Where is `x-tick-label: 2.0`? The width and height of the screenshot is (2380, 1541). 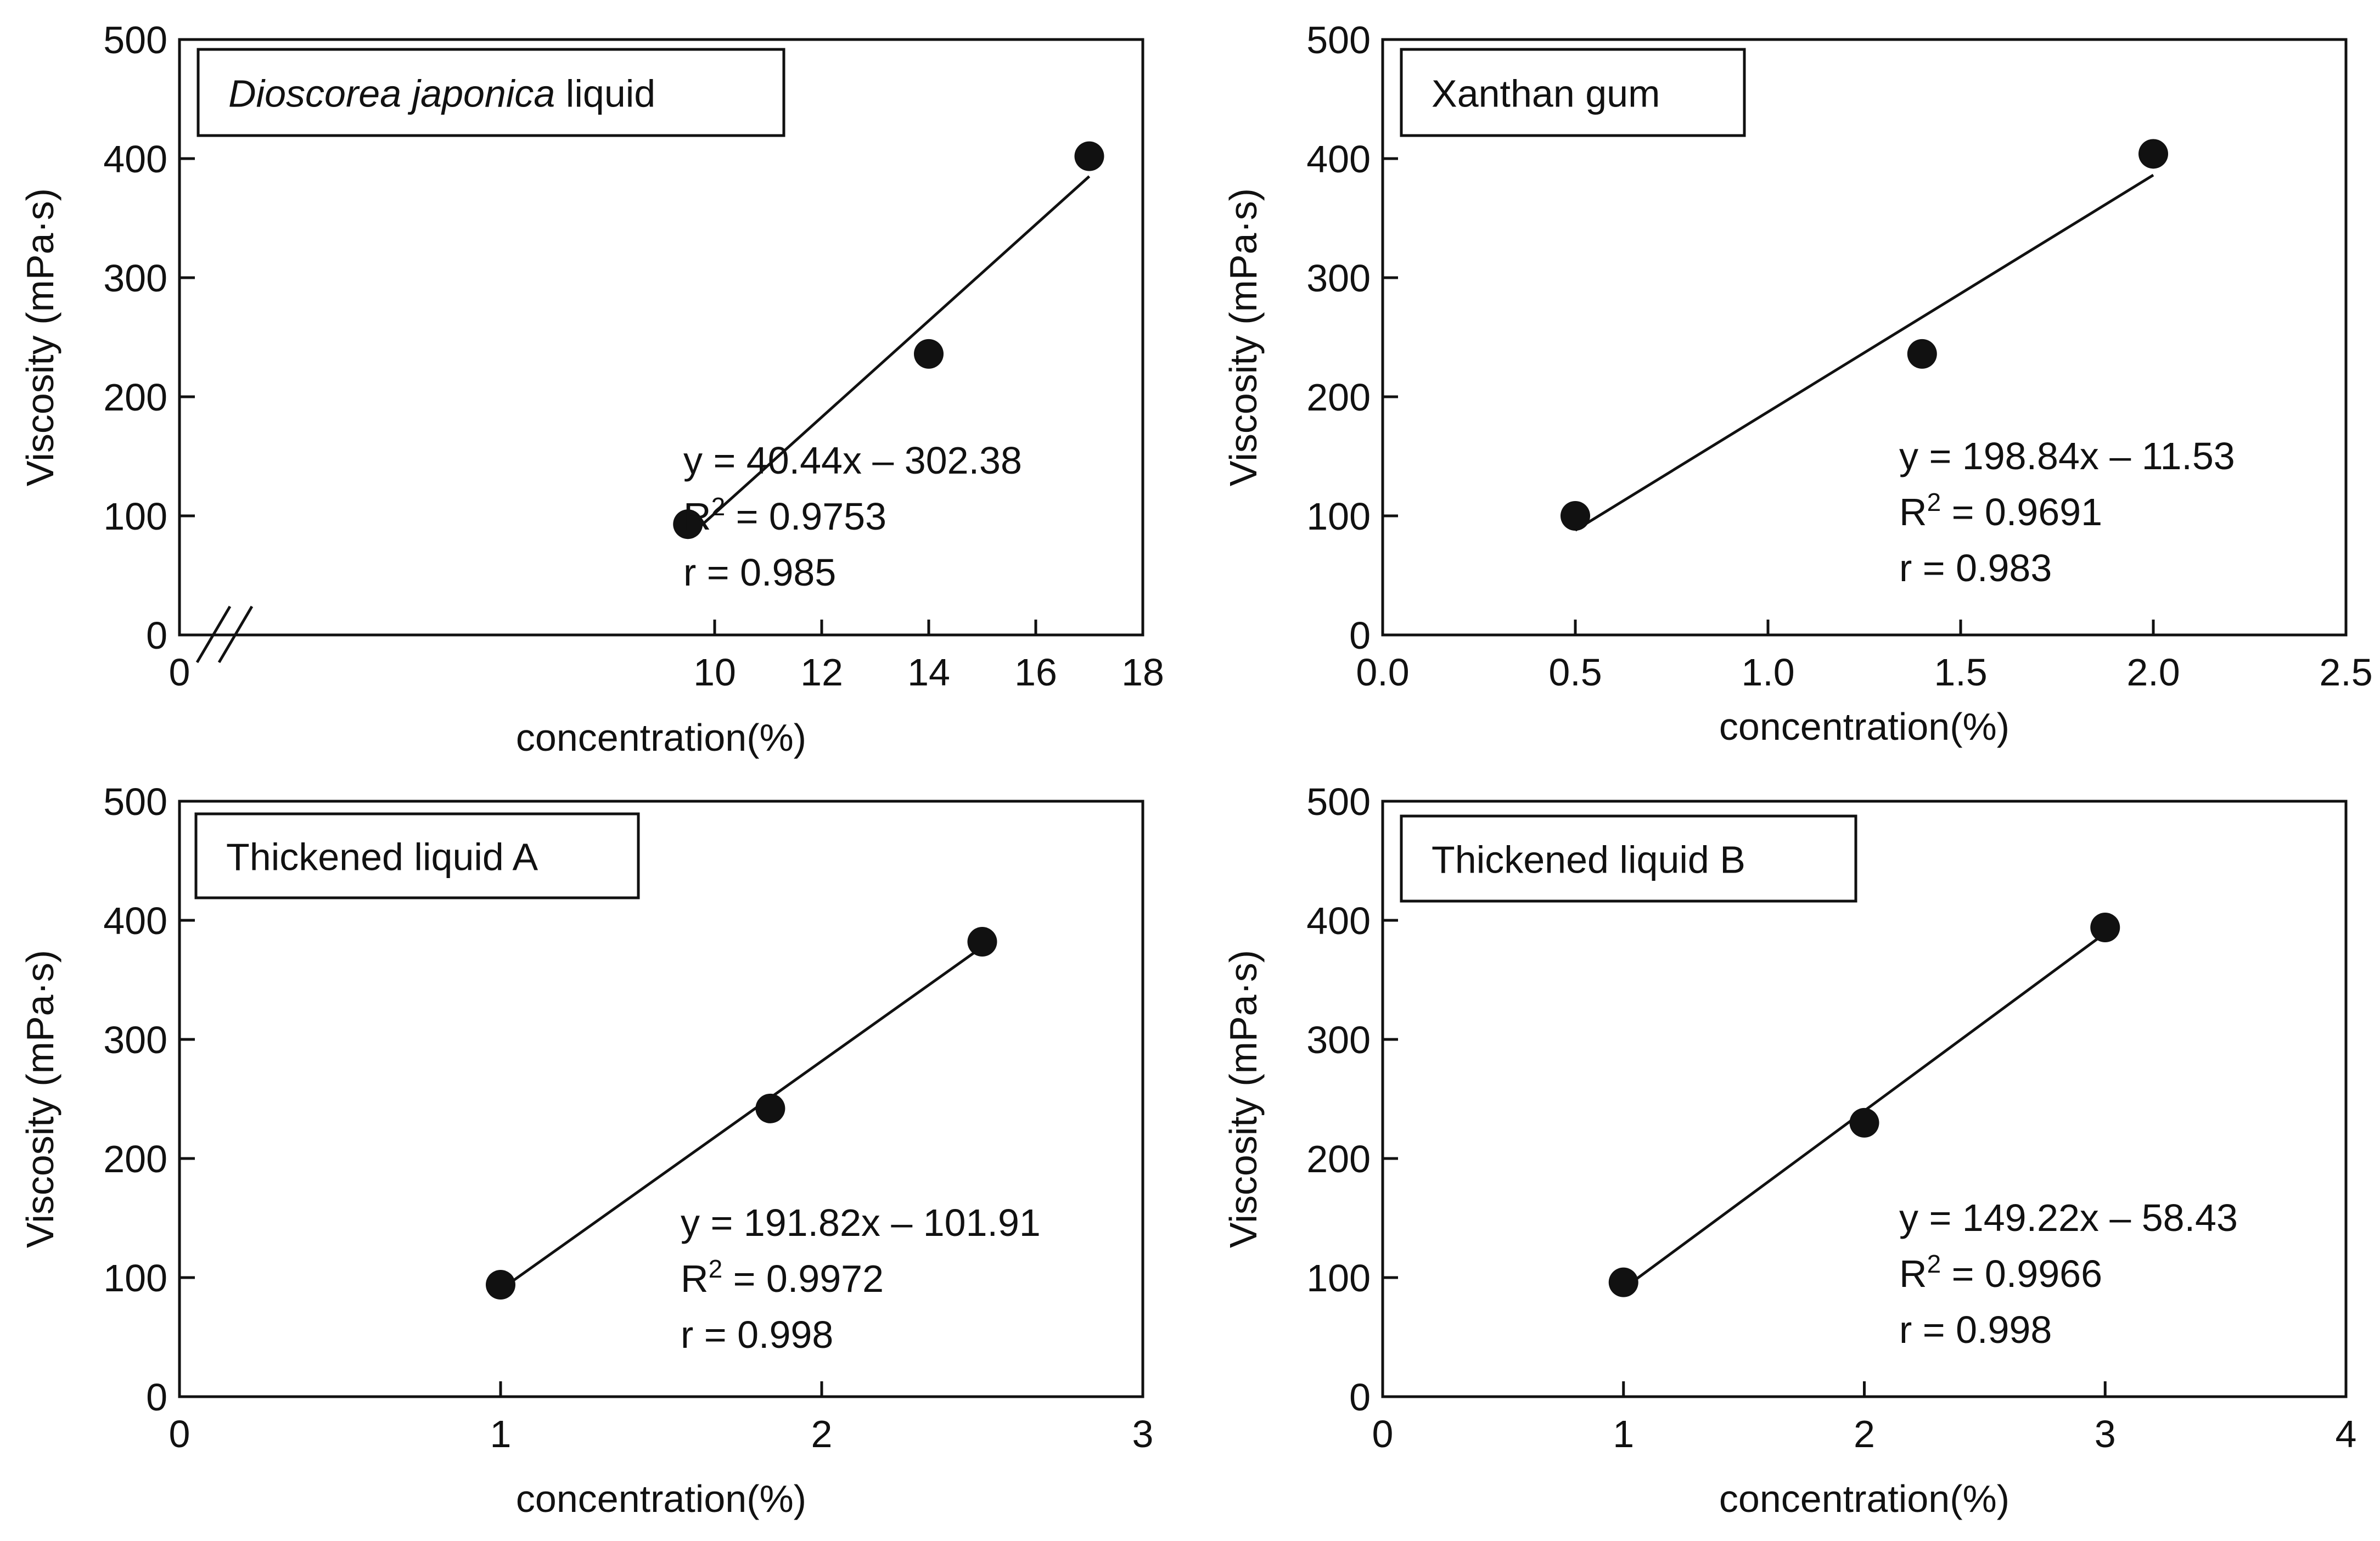 x-tick-label: 2.0 is located at coordinates (2153, 673).